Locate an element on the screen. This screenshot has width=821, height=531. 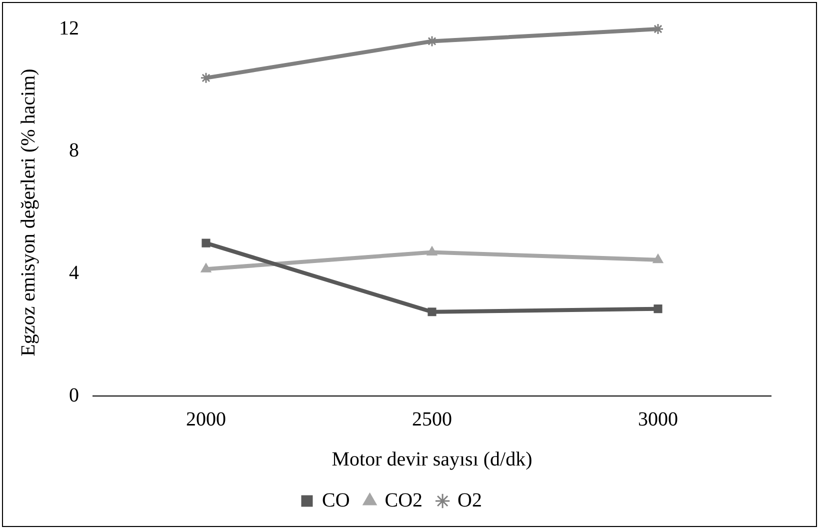
x-tick-label: 3000 is located at coordinates (658, 419).